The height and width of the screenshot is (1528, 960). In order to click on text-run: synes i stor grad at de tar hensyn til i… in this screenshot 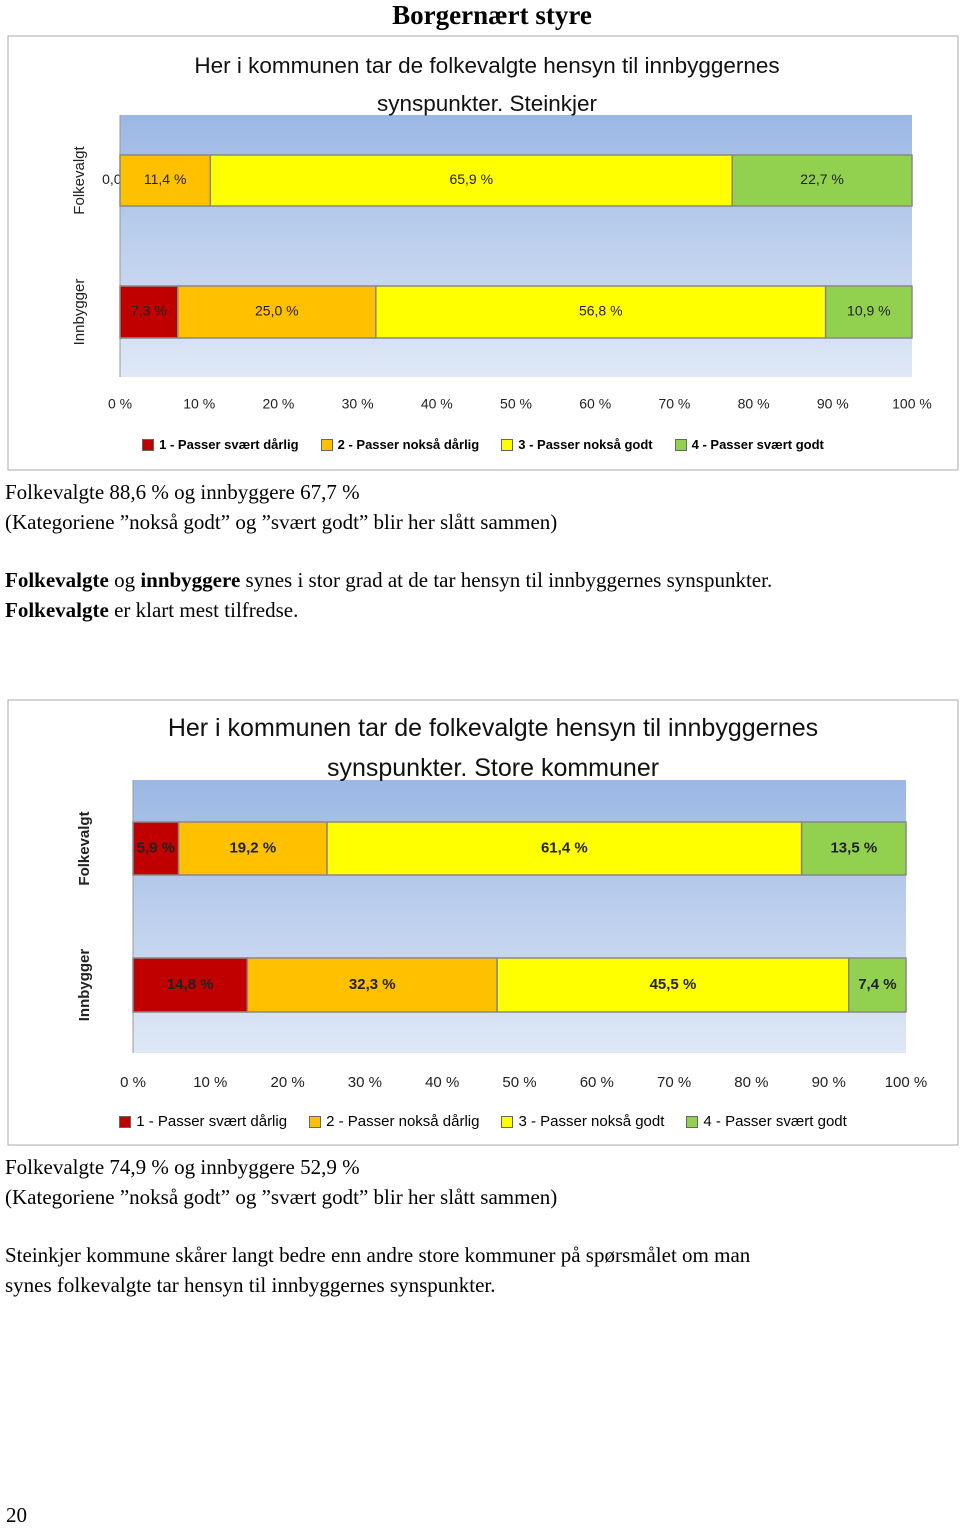, I will do `click(506, 580)`.